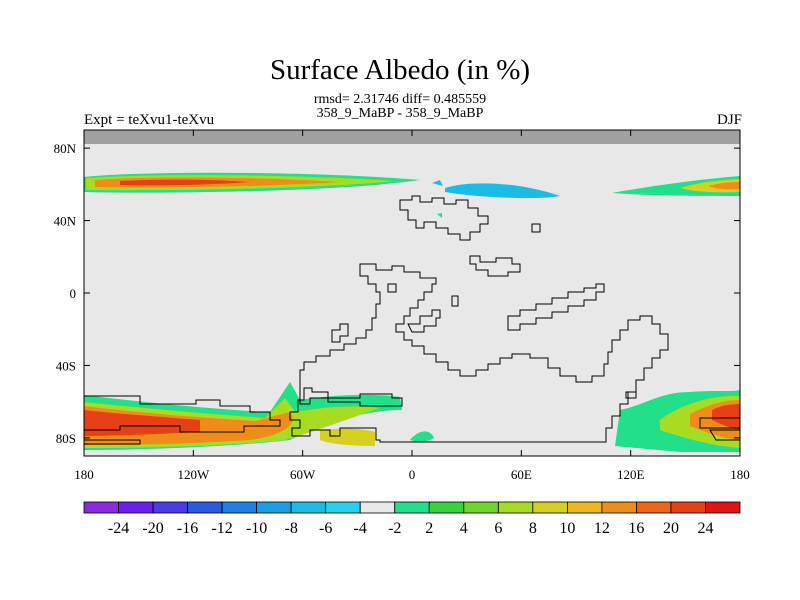 The image size is (800, 600). What do you see at coordinates (479, 353) in the screenshot?
I see `coastline-central-continent` at bounding box center [479, 353].